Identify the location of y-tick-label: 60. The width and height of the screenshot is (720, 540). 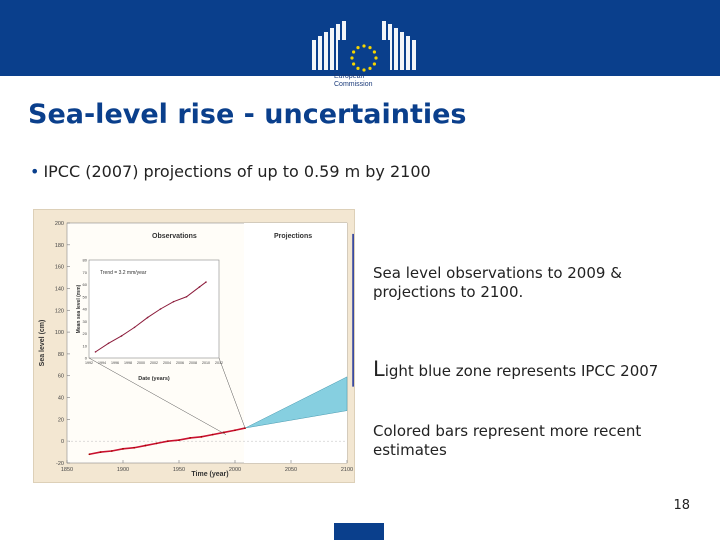
(61, 377).